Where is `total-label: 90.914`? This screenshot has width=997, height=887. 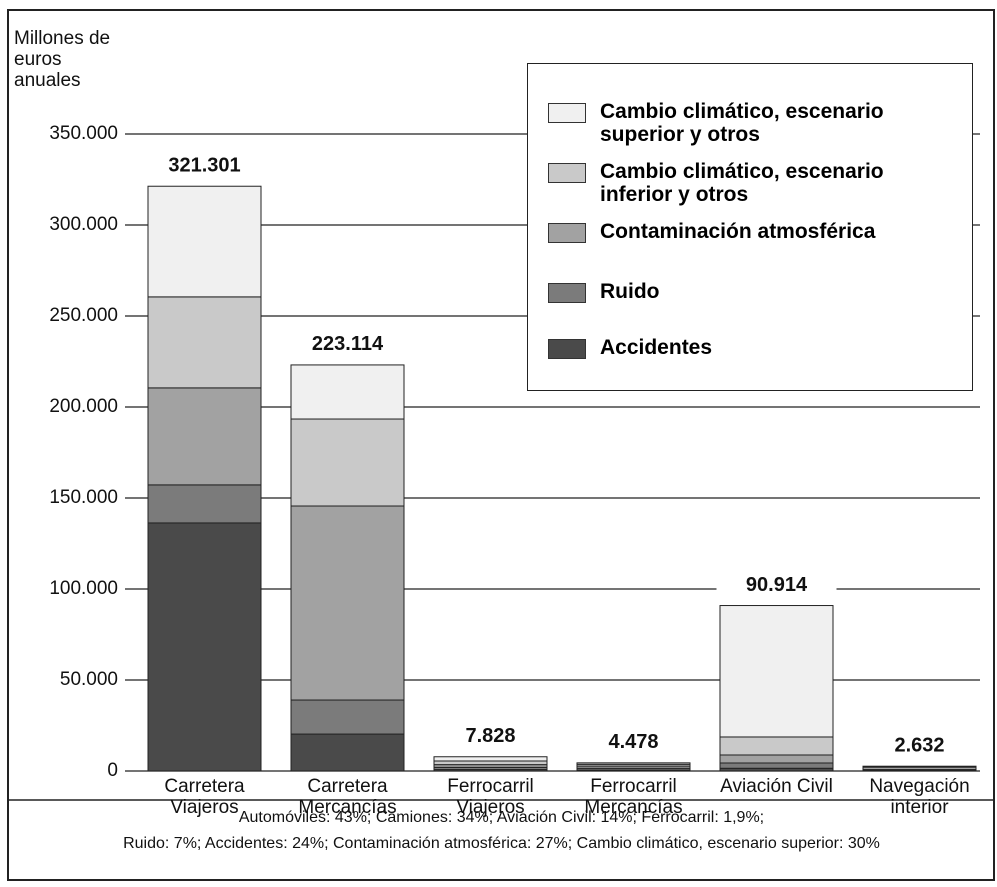
total-label: 90.914 is located at coordinates (777, 585).